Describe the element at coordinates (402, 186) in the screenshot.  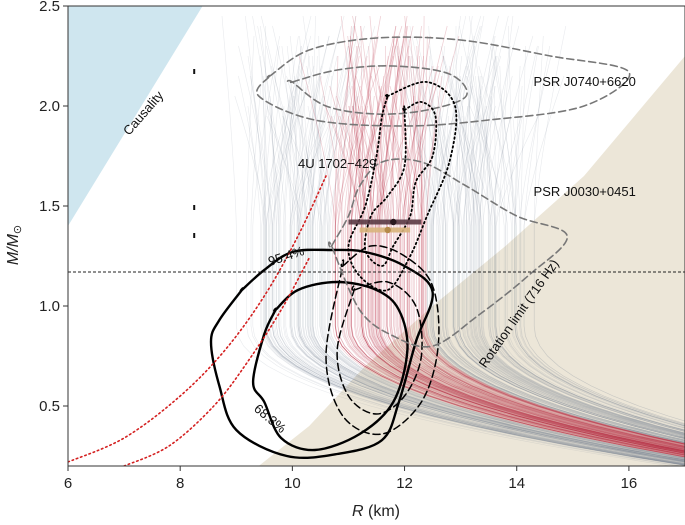
I see `contour-dotted-outer` at that location.